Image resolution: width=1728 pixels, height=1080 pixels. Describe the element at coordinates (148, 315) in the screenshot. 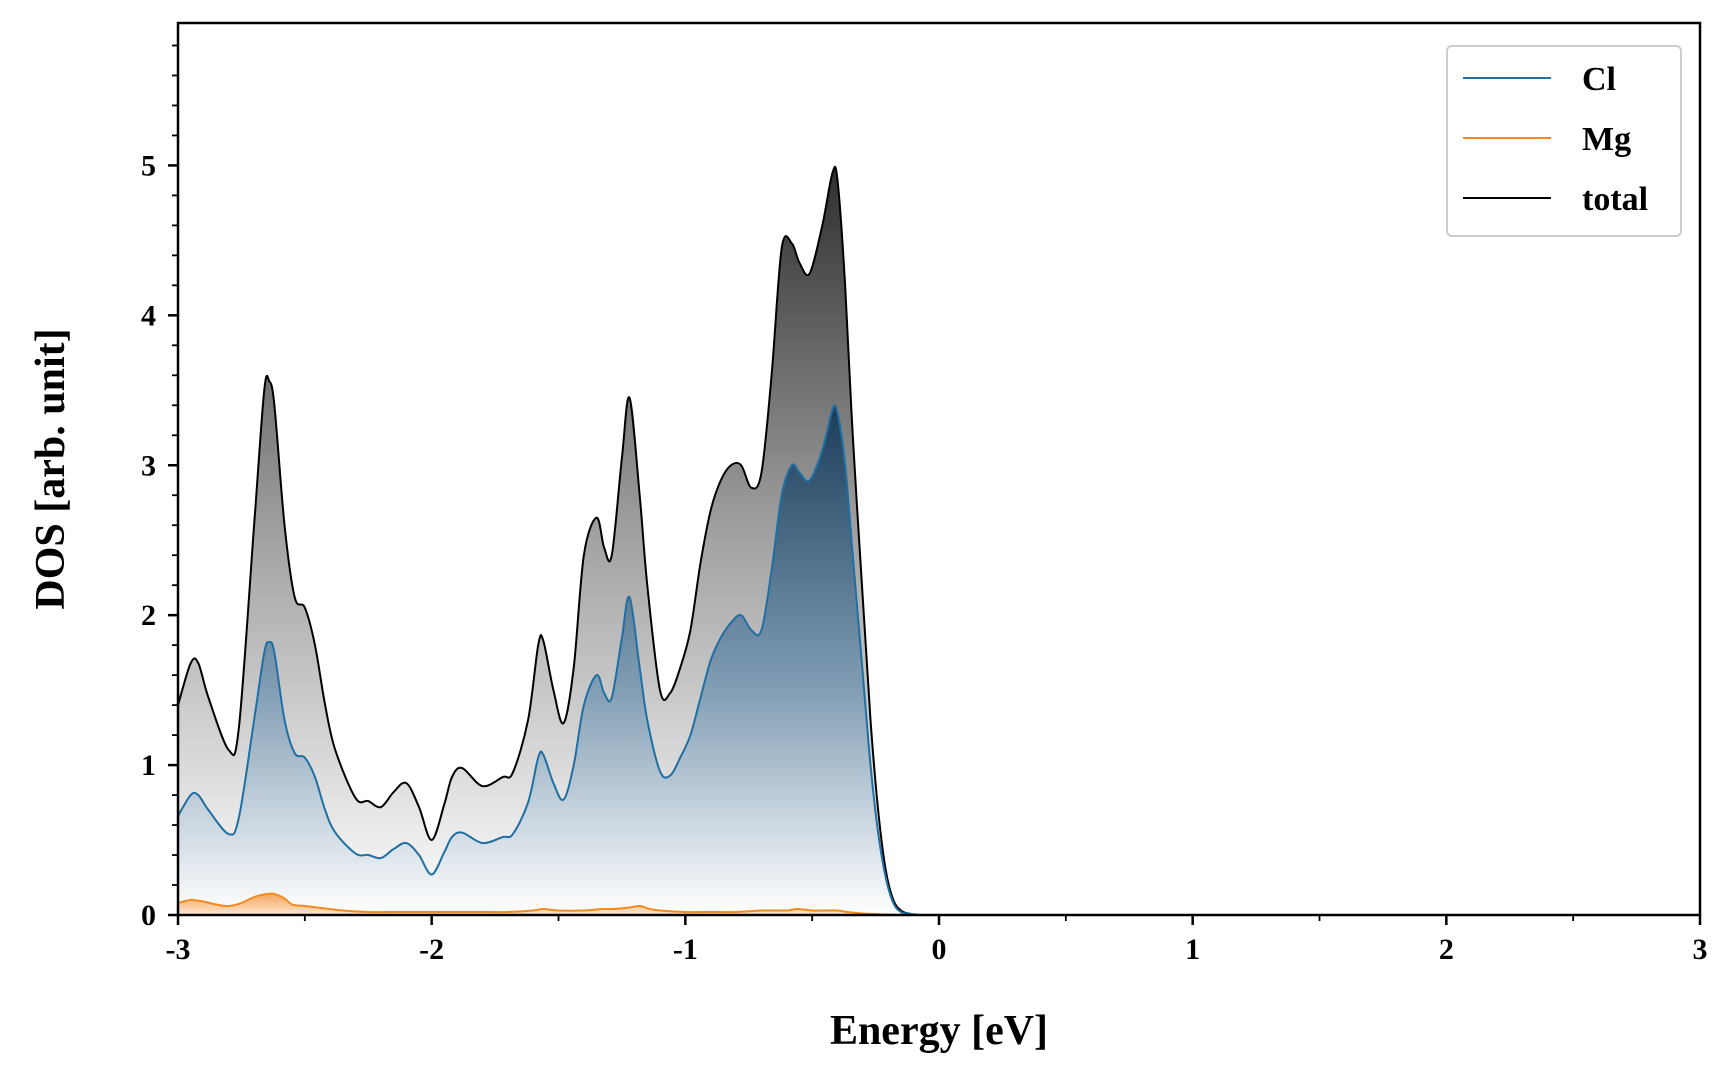

I see `y-tick-label: 4` at that location.